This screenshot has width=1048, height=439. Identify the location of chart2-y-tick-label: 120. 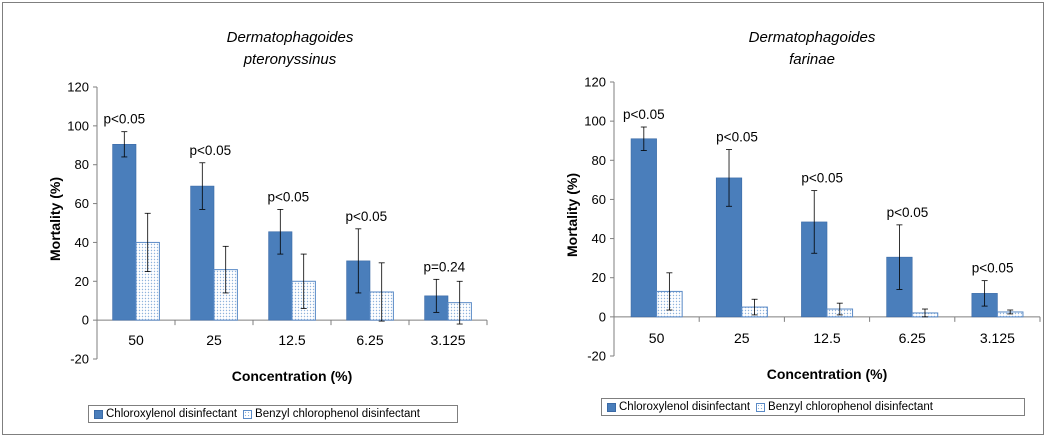
(595, 82).